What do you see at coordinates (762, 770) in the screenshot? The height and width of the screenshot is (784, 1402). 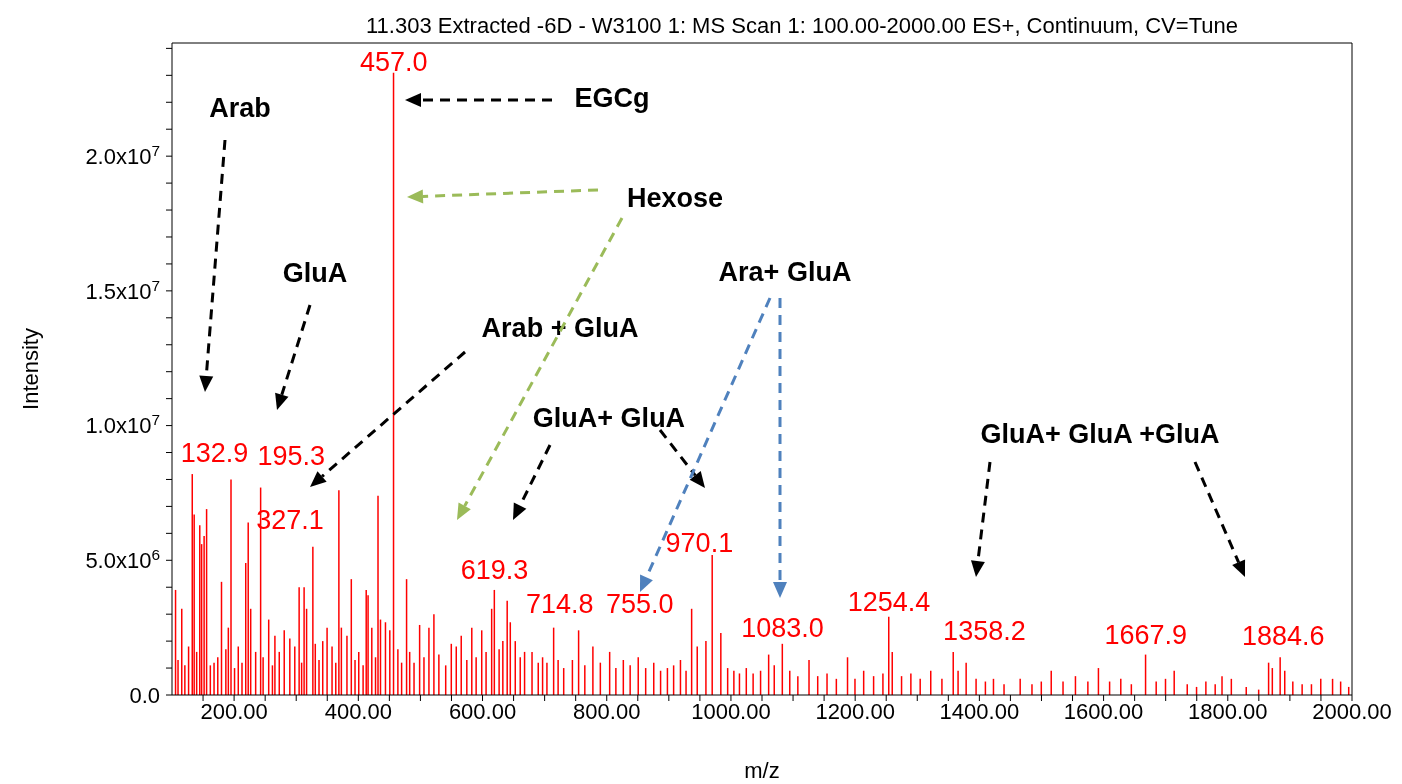 I see `x-axis-title: m/z` at bounding box center [762, 770].